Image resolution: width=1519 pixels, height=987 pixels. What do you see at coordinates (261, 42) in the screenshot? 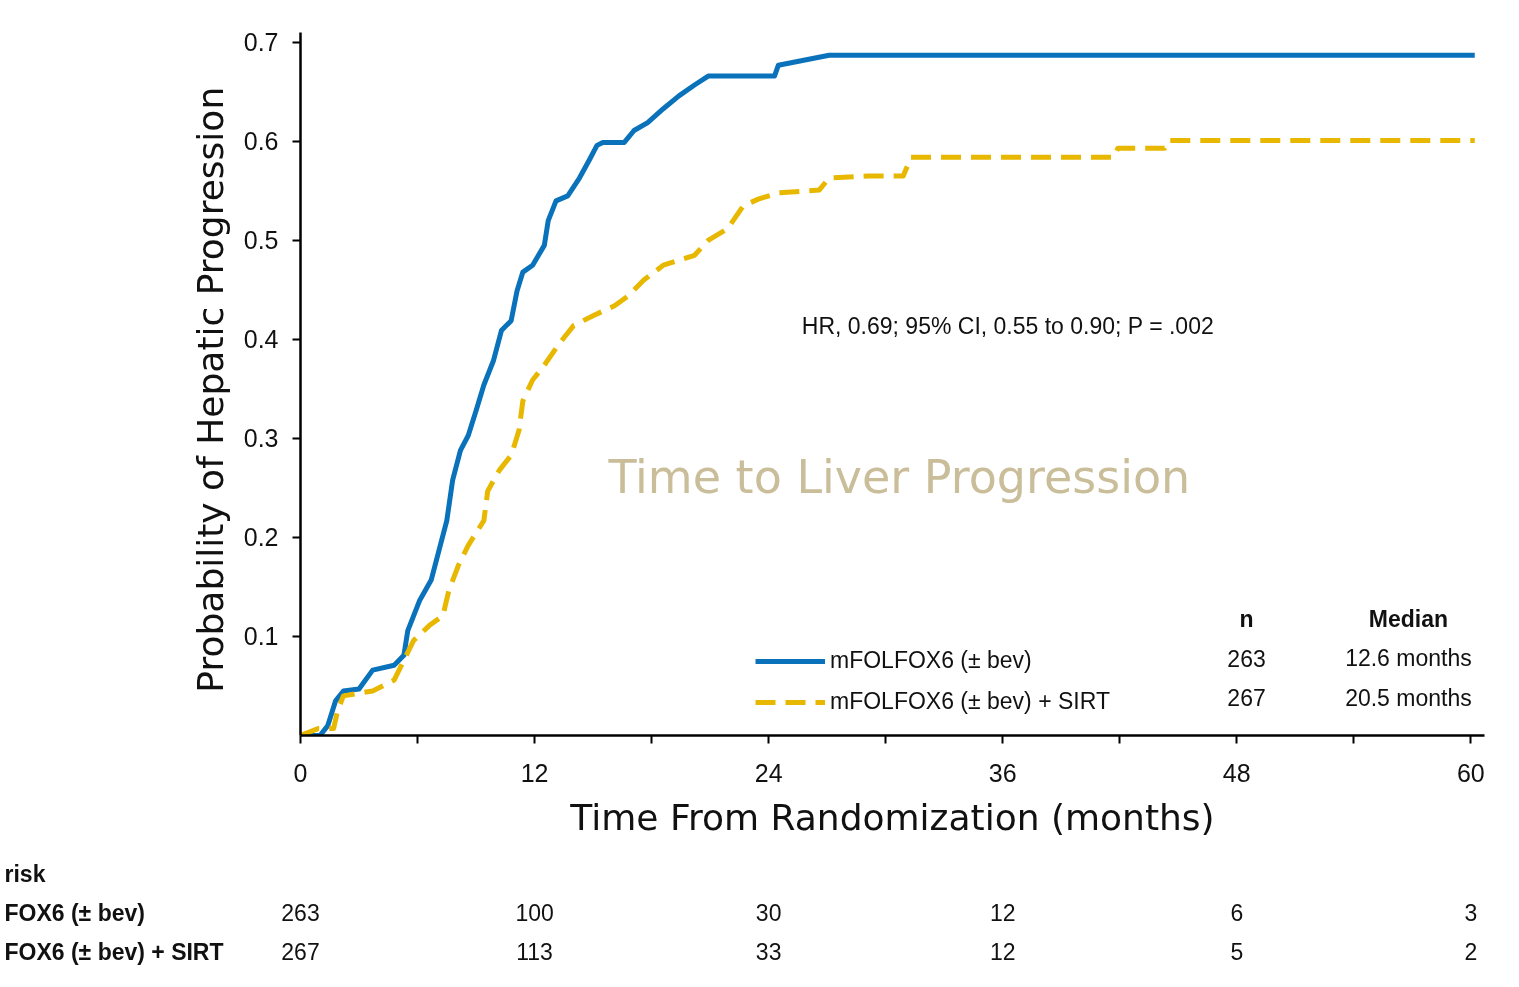
I see `y-tick-label: 0.7` at bounding box center [261, 42].